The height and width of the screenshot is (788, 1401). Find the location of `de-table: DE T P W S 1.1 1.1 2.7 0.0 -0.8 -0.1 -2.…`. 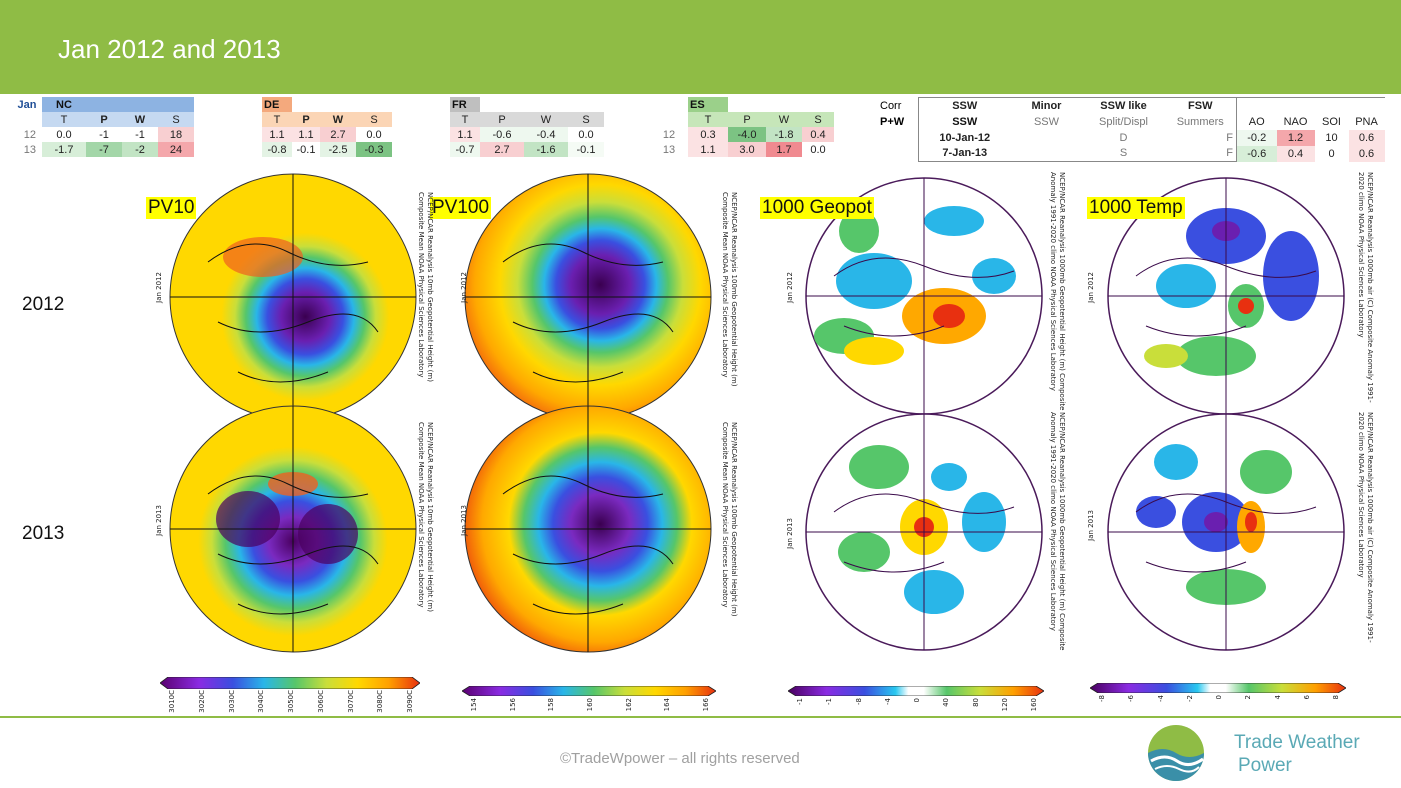

de-table: DE T P W S 1.1 1.1 2.7 0.0 -0.8 -0.1 -2.… is located at coordinates (327, 127).